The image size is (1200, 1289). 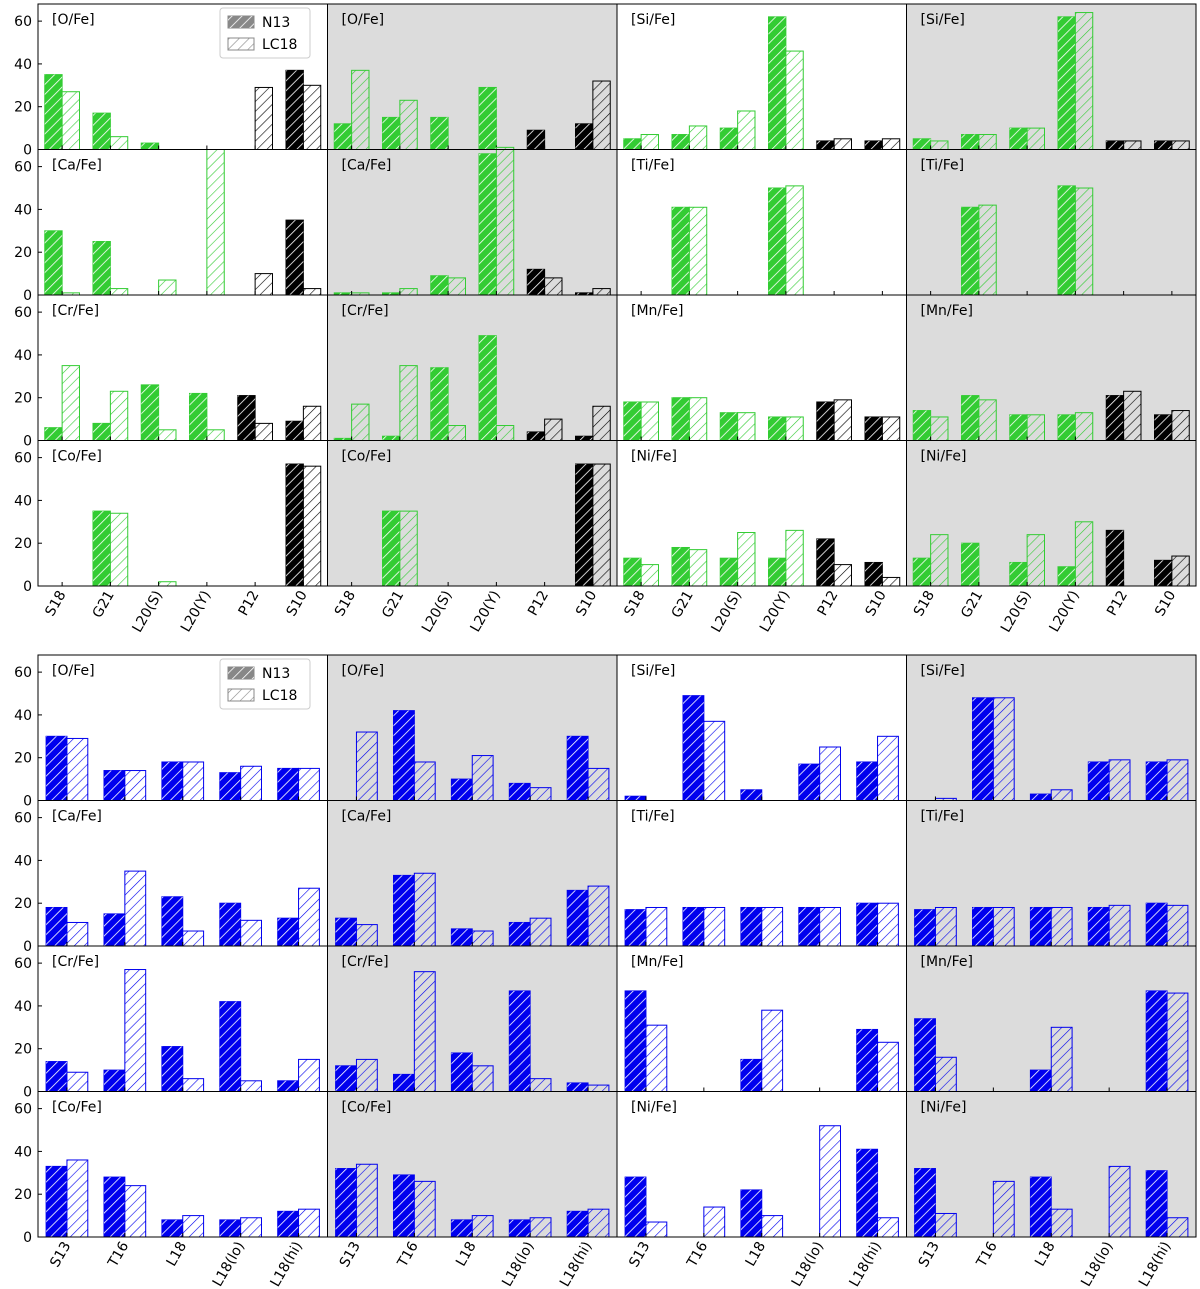 I want to click on panel-label: [Ca/Fe], so click(x=367, y=166).